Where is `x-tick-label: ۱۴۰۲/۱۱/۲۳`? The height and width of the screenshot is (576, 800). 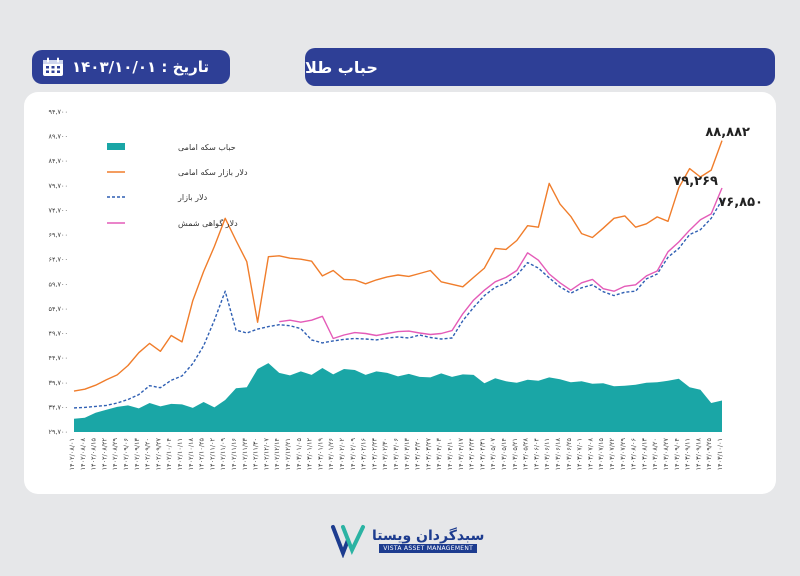 x-tick-label: ۱۴۰۲/۱۱/۲۳ is located at coordinates (245, 453).